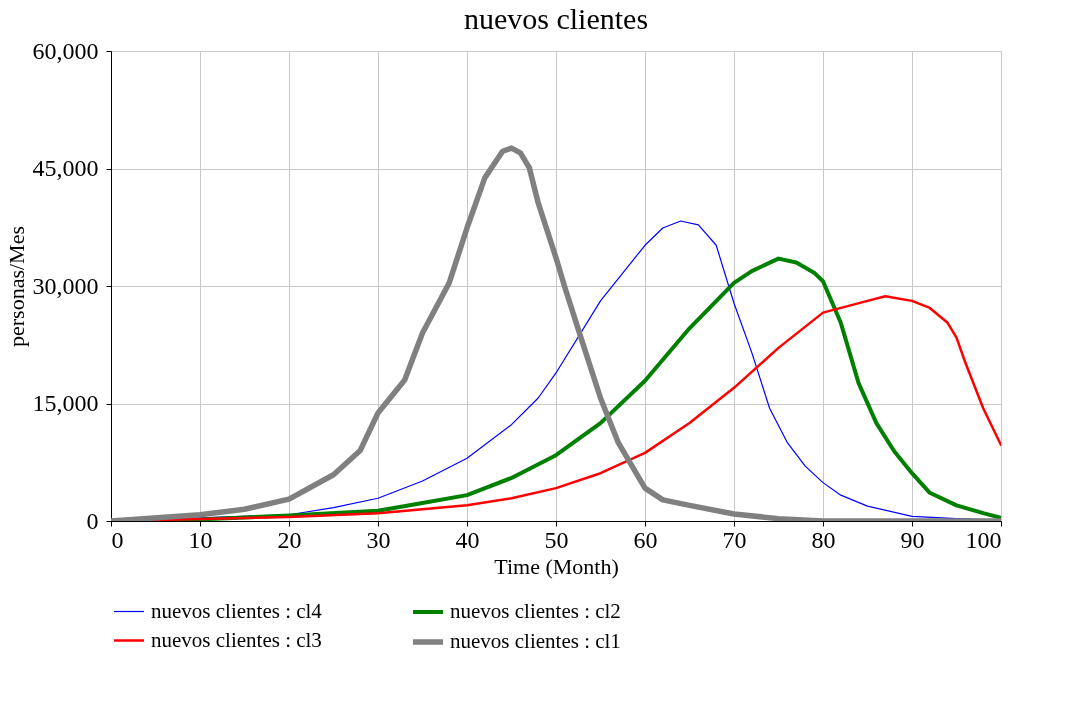 The width and height of the screenshot is (1082, 702). I want to click on x-tick-label: 0, so click(117, 539).